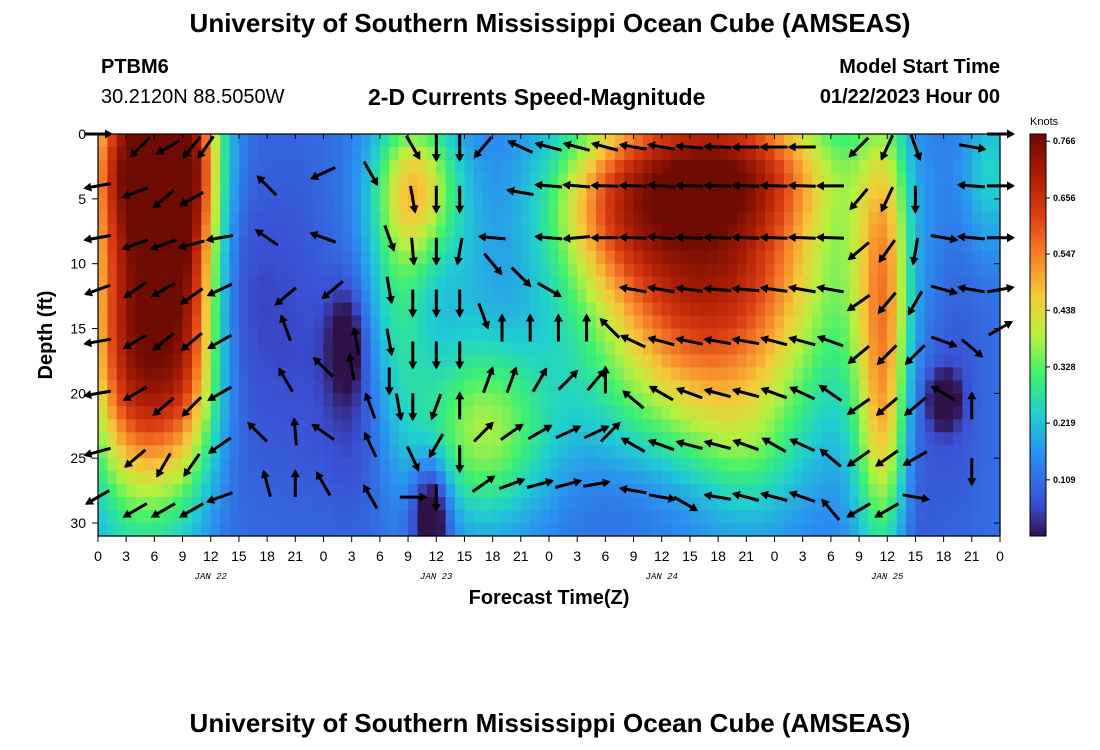 This screenshot has width=1100, height=750. Describe the element at coordinates (239, 556) in the screenshot. I see `x-tick-label: 15` at that location.